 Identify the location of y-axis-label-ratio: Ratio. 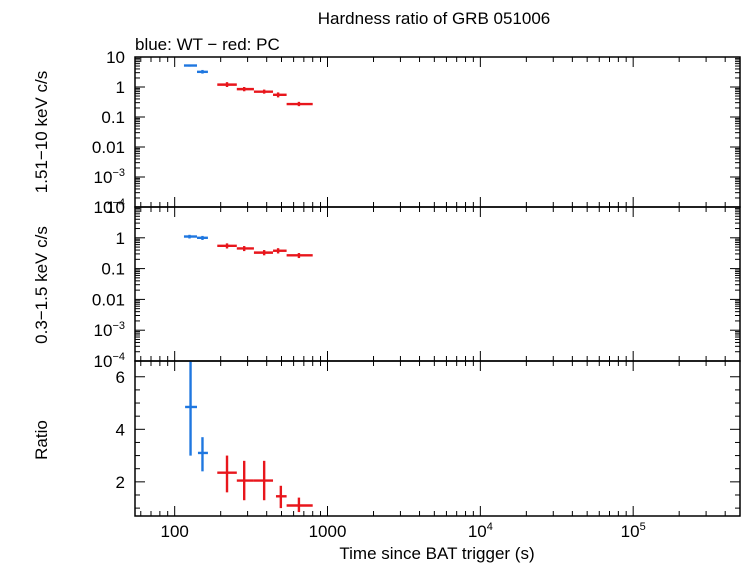
(41, 440).